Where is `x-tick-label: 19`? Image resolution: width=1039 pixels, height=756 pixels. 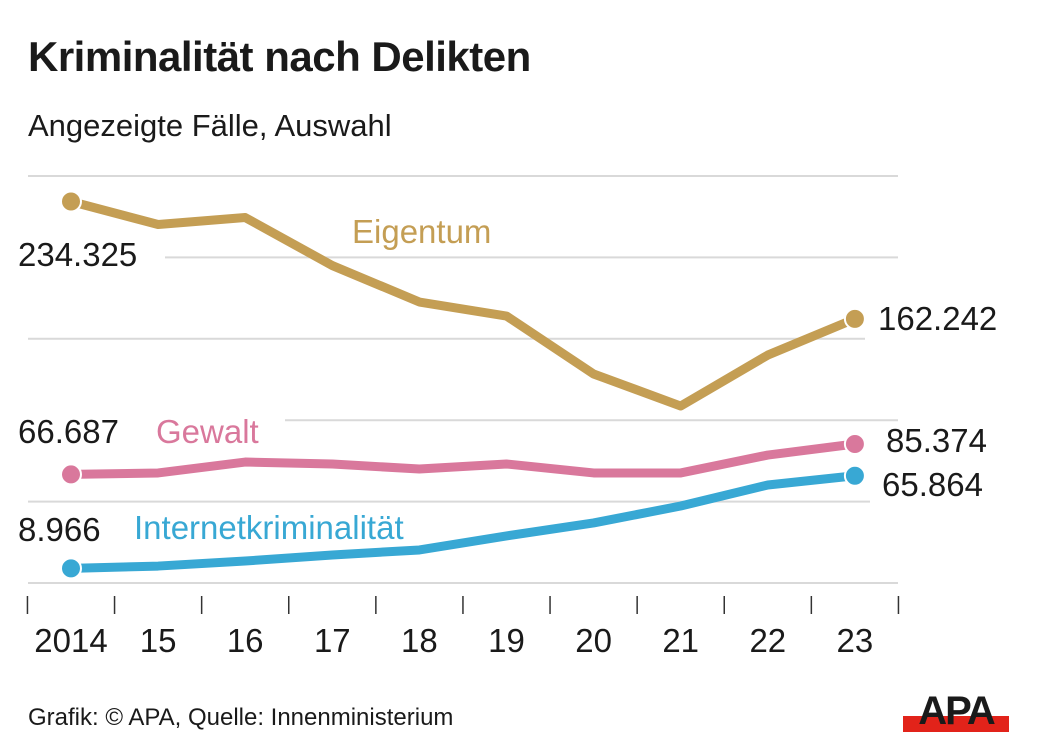
x-tick-label: 19 is located at coordinates (506, 640).